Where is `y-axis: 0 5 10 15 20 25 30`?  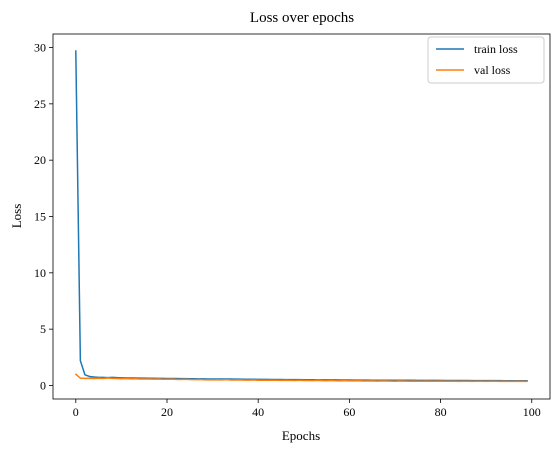
y-axis: 0 5 10 15 20 25 30 is located at coordinates (43, 216).